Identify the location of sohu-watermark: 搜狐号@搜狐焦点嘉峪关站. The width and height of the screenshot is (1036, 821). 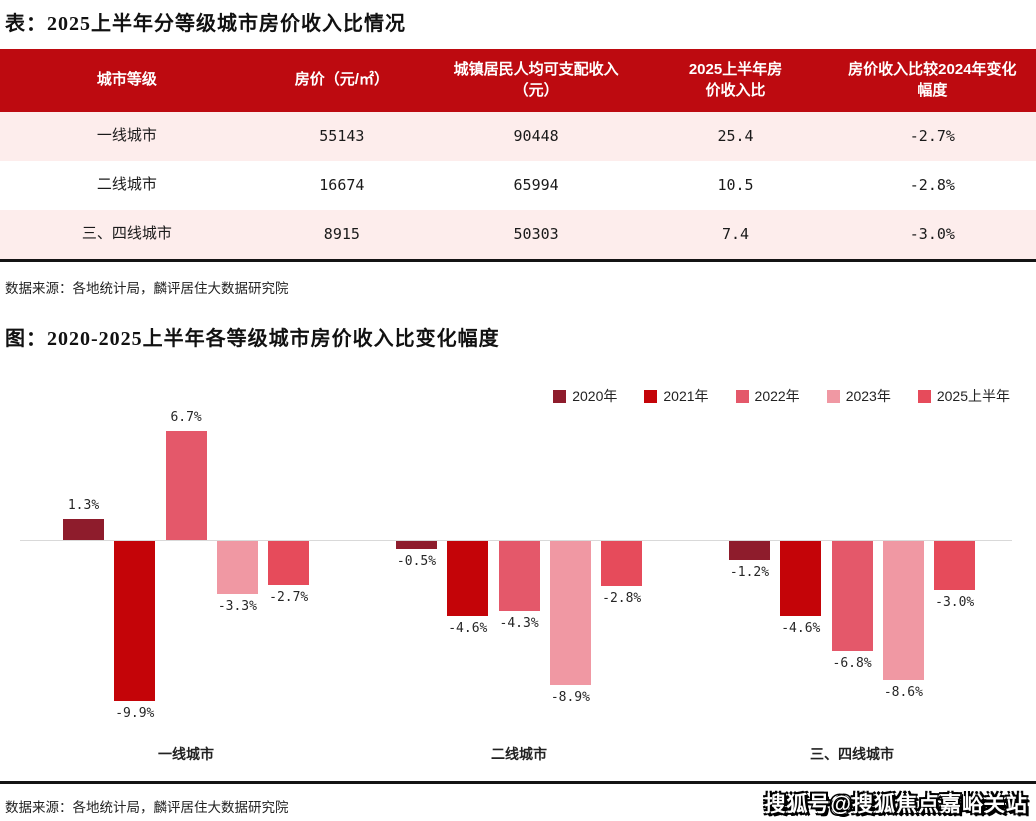
(896, 804).